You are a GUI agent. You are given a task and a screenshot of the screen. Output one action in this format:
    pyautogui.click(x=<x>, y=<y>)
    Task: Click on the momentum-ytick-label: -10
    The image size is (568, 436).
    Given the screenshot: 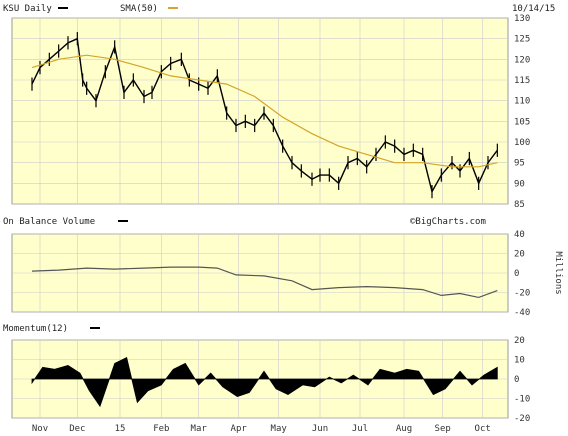 What is the action you would take?
    pyautogui.click(x=522, y=400)
    